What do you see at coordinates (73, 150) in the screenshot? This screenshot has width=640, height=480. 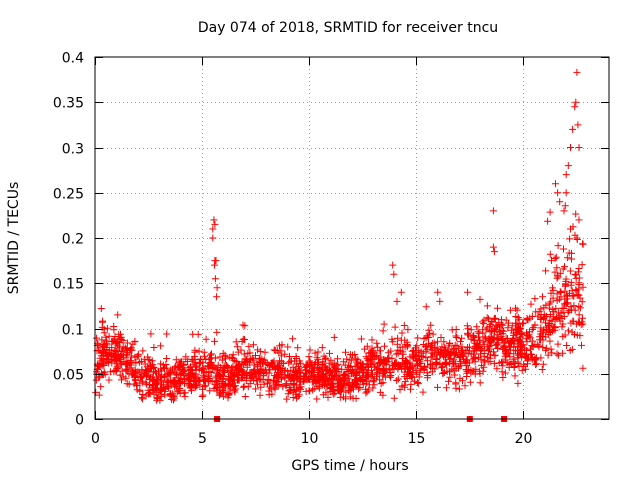 I see `y-tick-label: 0.3` at bounding box center [73, 150].